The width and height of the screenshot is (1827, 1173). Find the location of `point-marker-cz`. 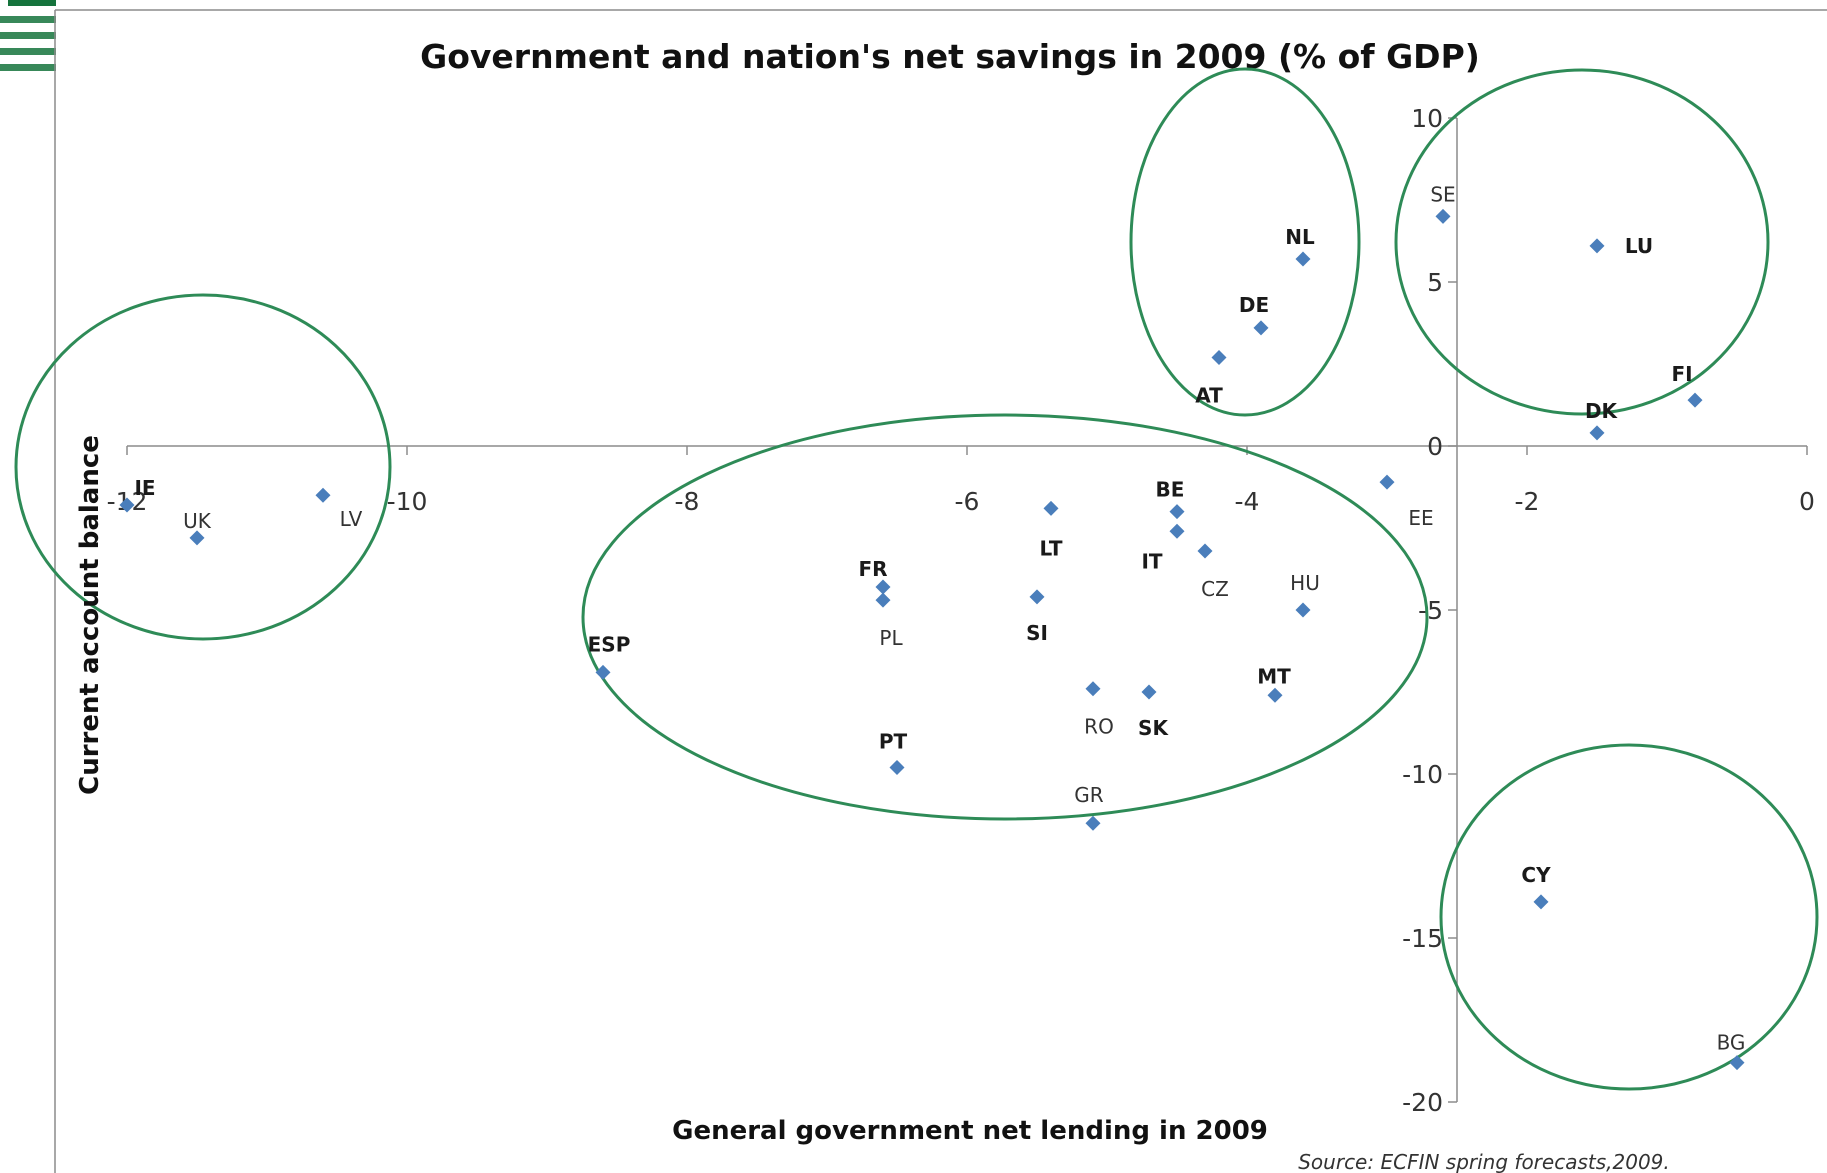

point-marker-cz is located at coordinates (1205, 551).